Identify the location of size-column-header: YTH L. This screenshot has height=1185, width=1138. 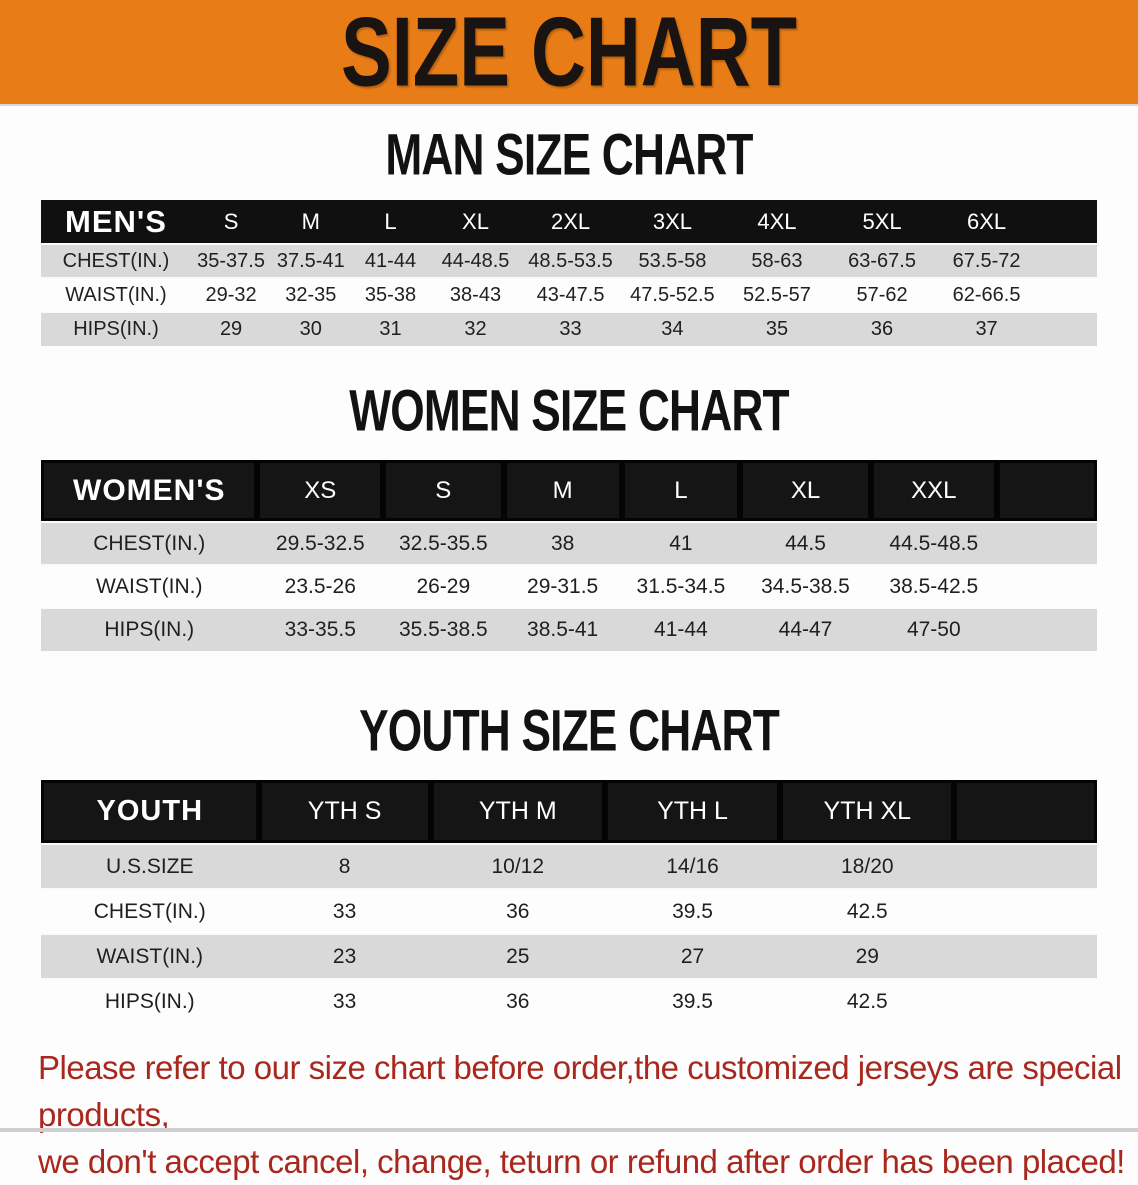
(692, 812).